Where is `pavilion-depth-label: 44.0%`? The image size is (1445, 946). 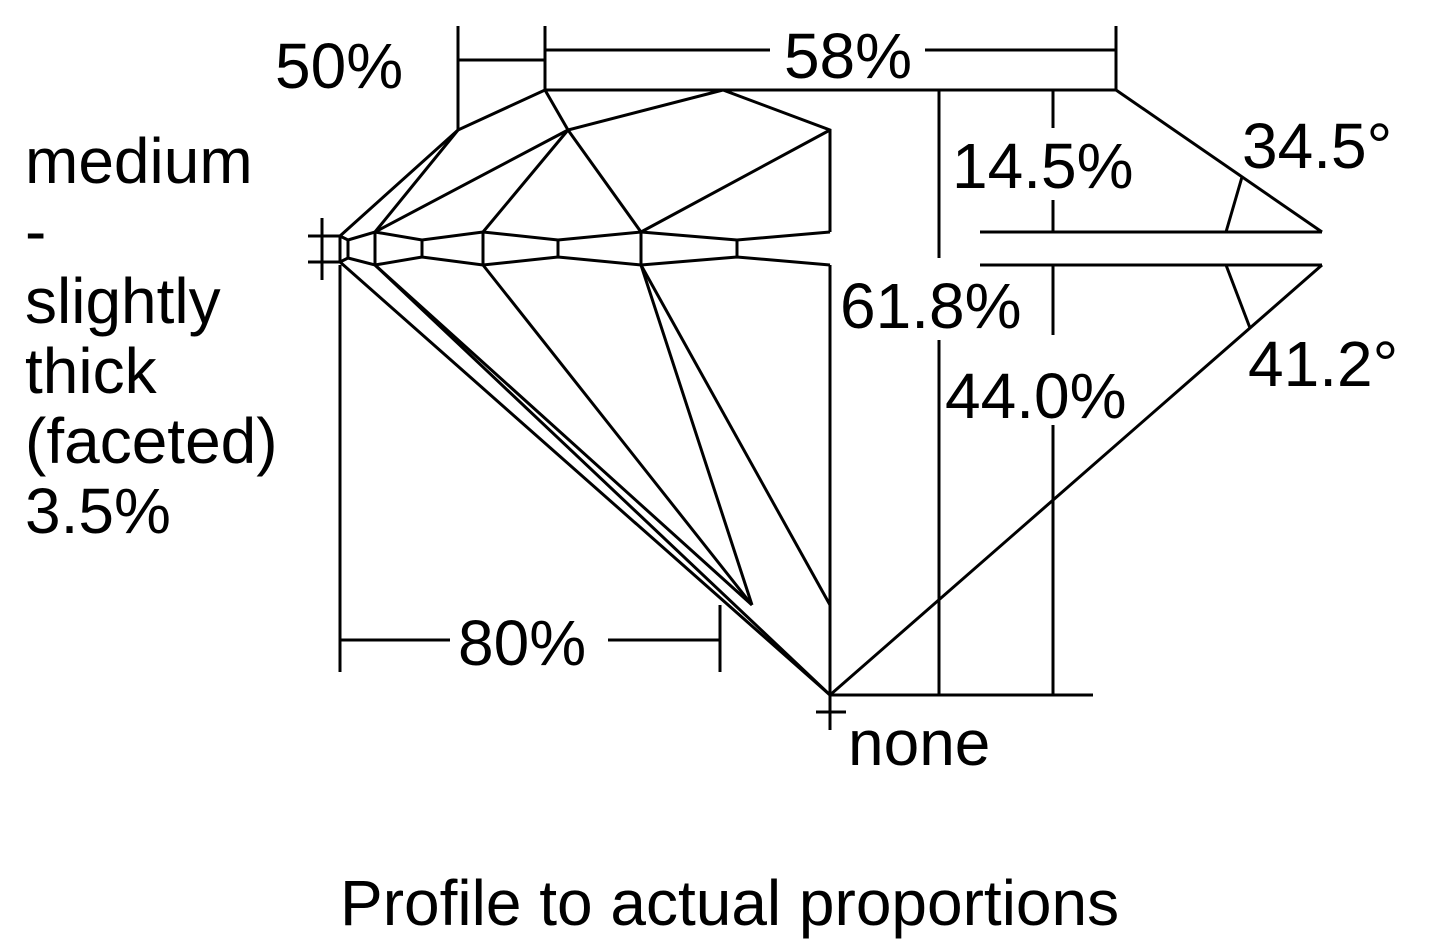 pavilion-depth-label: 44.0% is located at coordinates (1035, 396).